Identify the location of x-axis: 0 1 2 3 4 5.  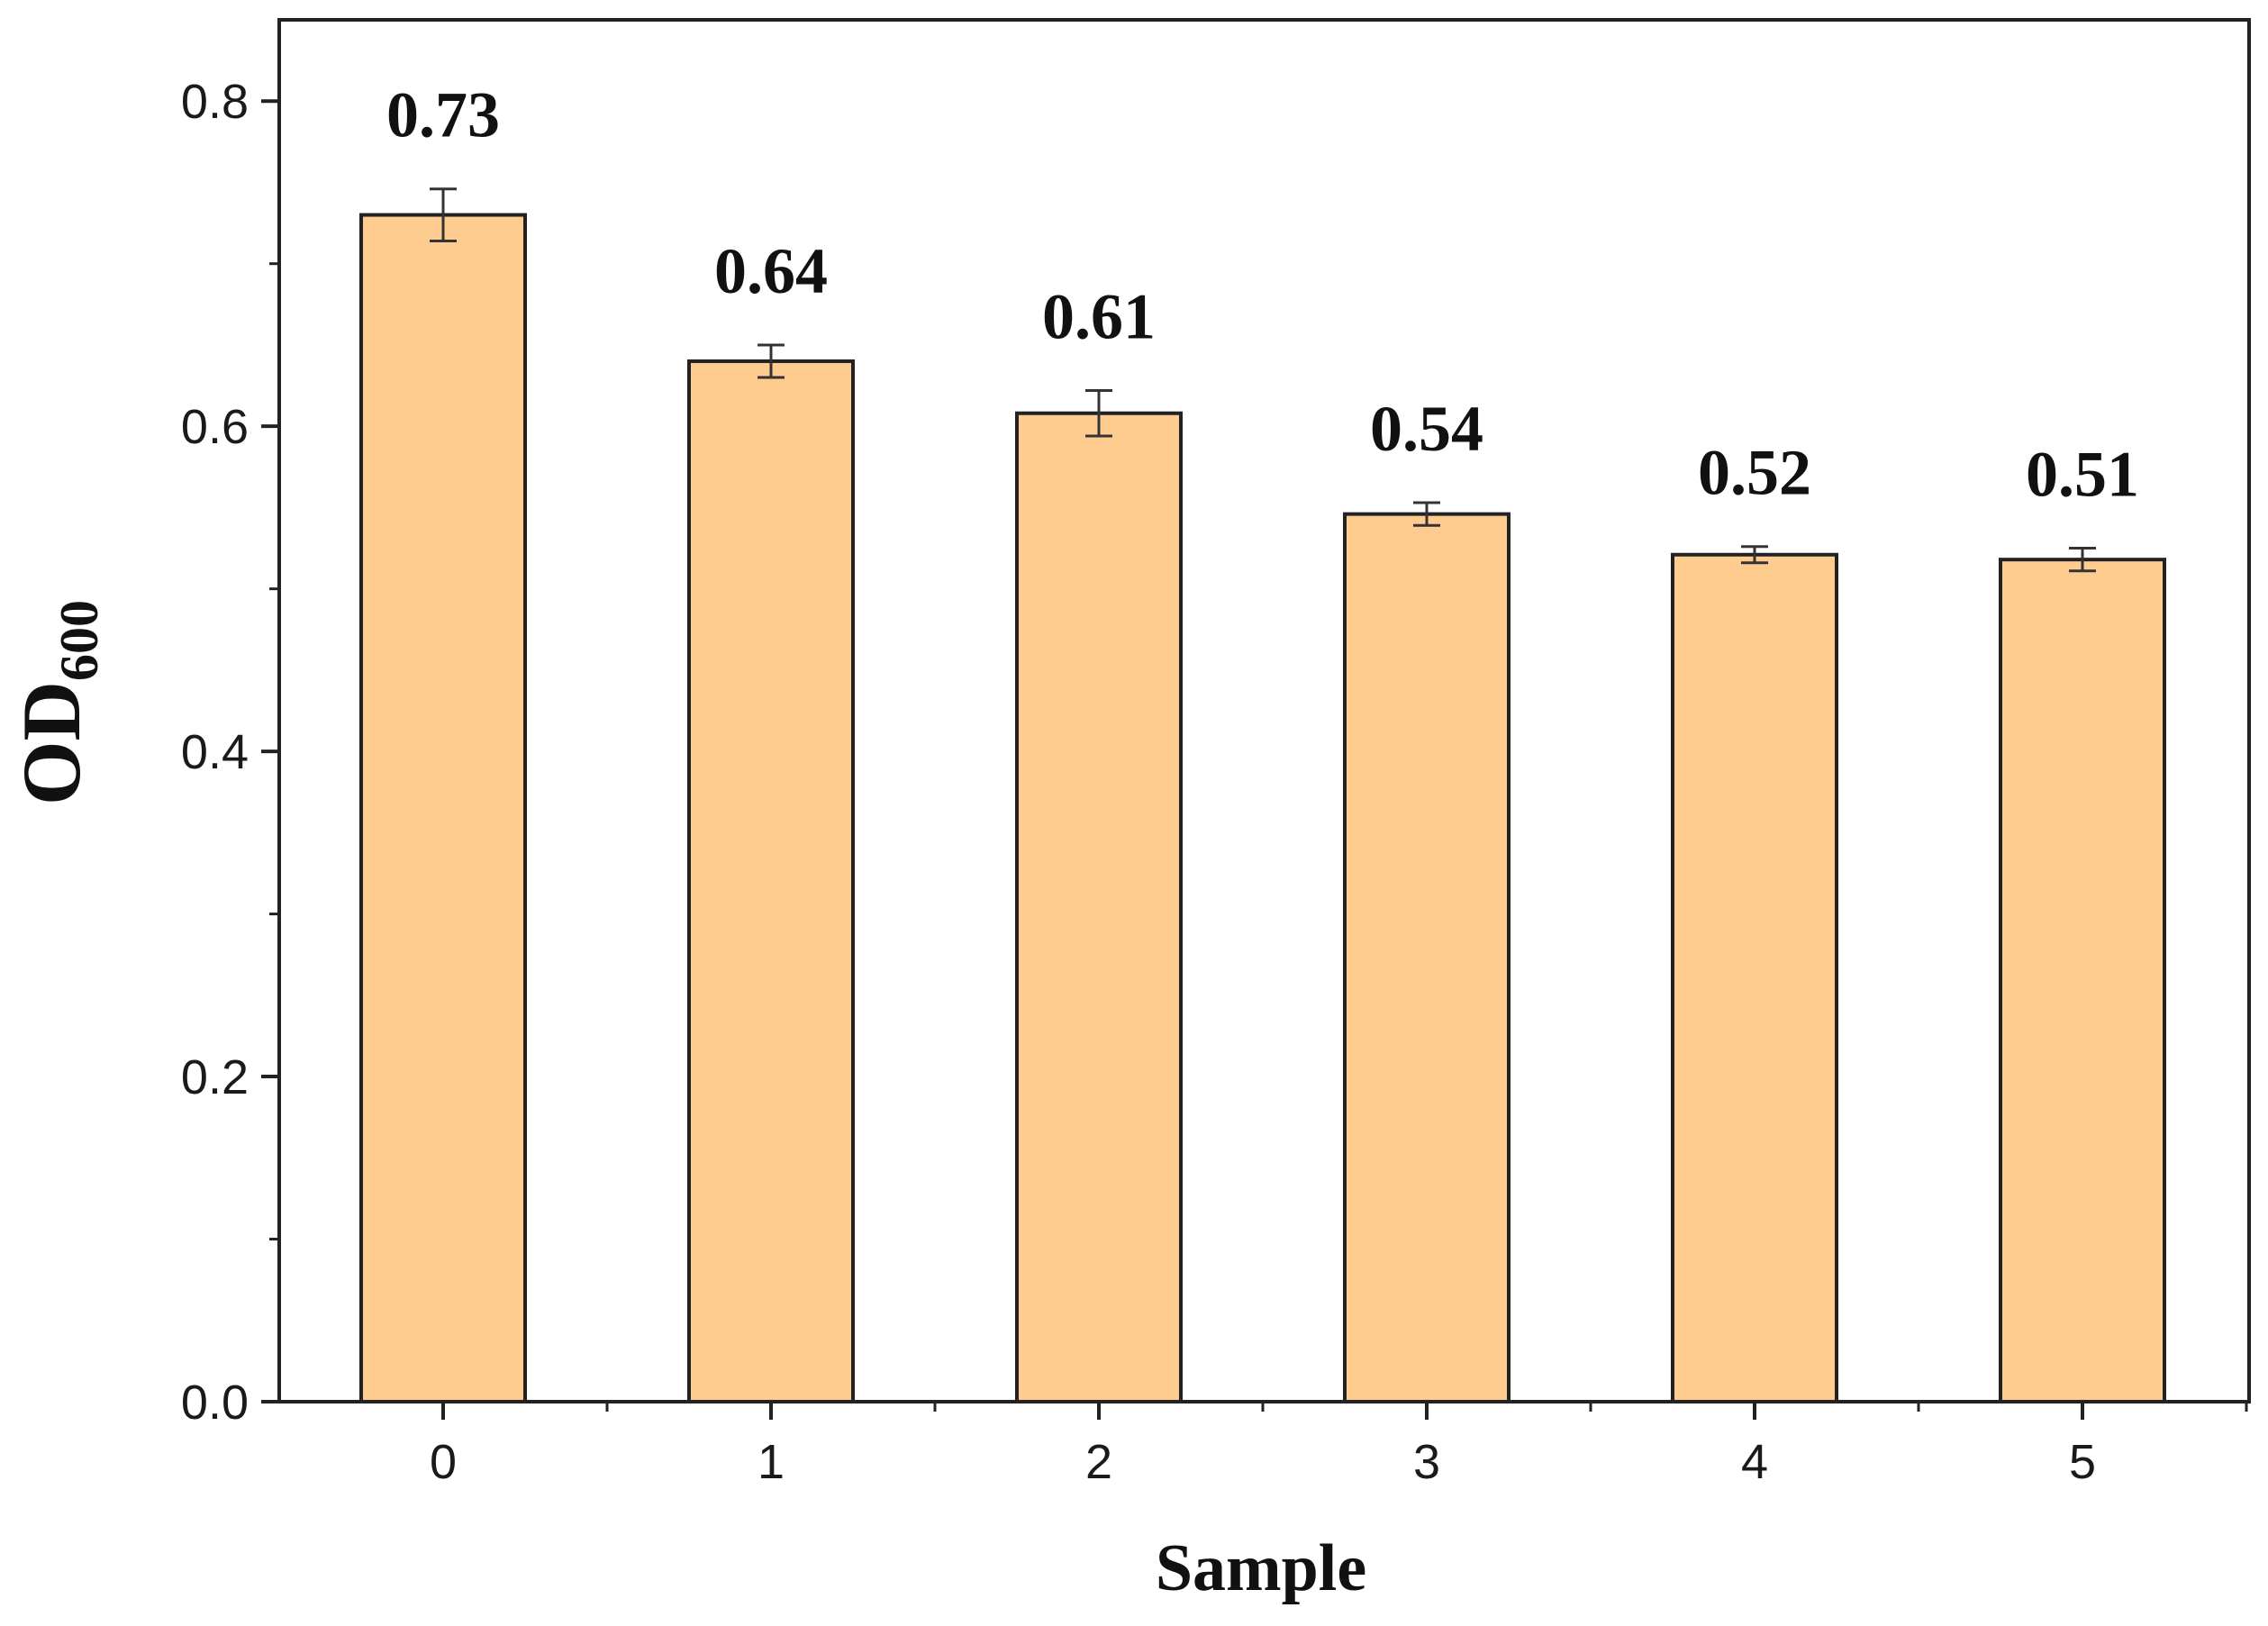
(1339, 1445).